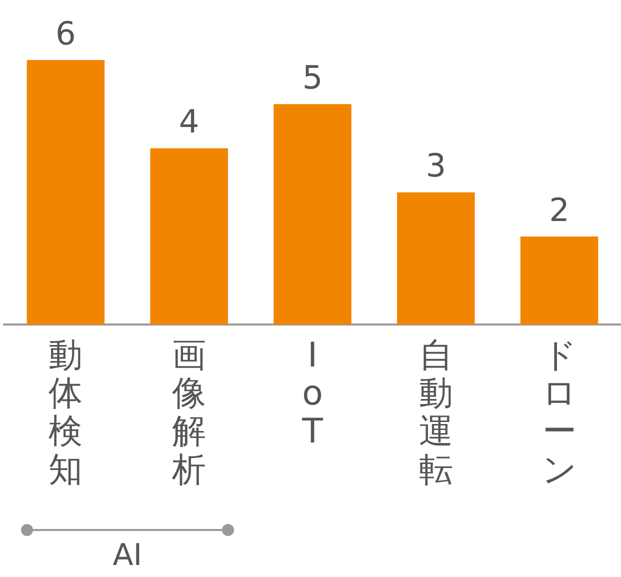 This screenshot has height=577, width=621. I want to click on x-tick-label: IoT, so click(312, 394).